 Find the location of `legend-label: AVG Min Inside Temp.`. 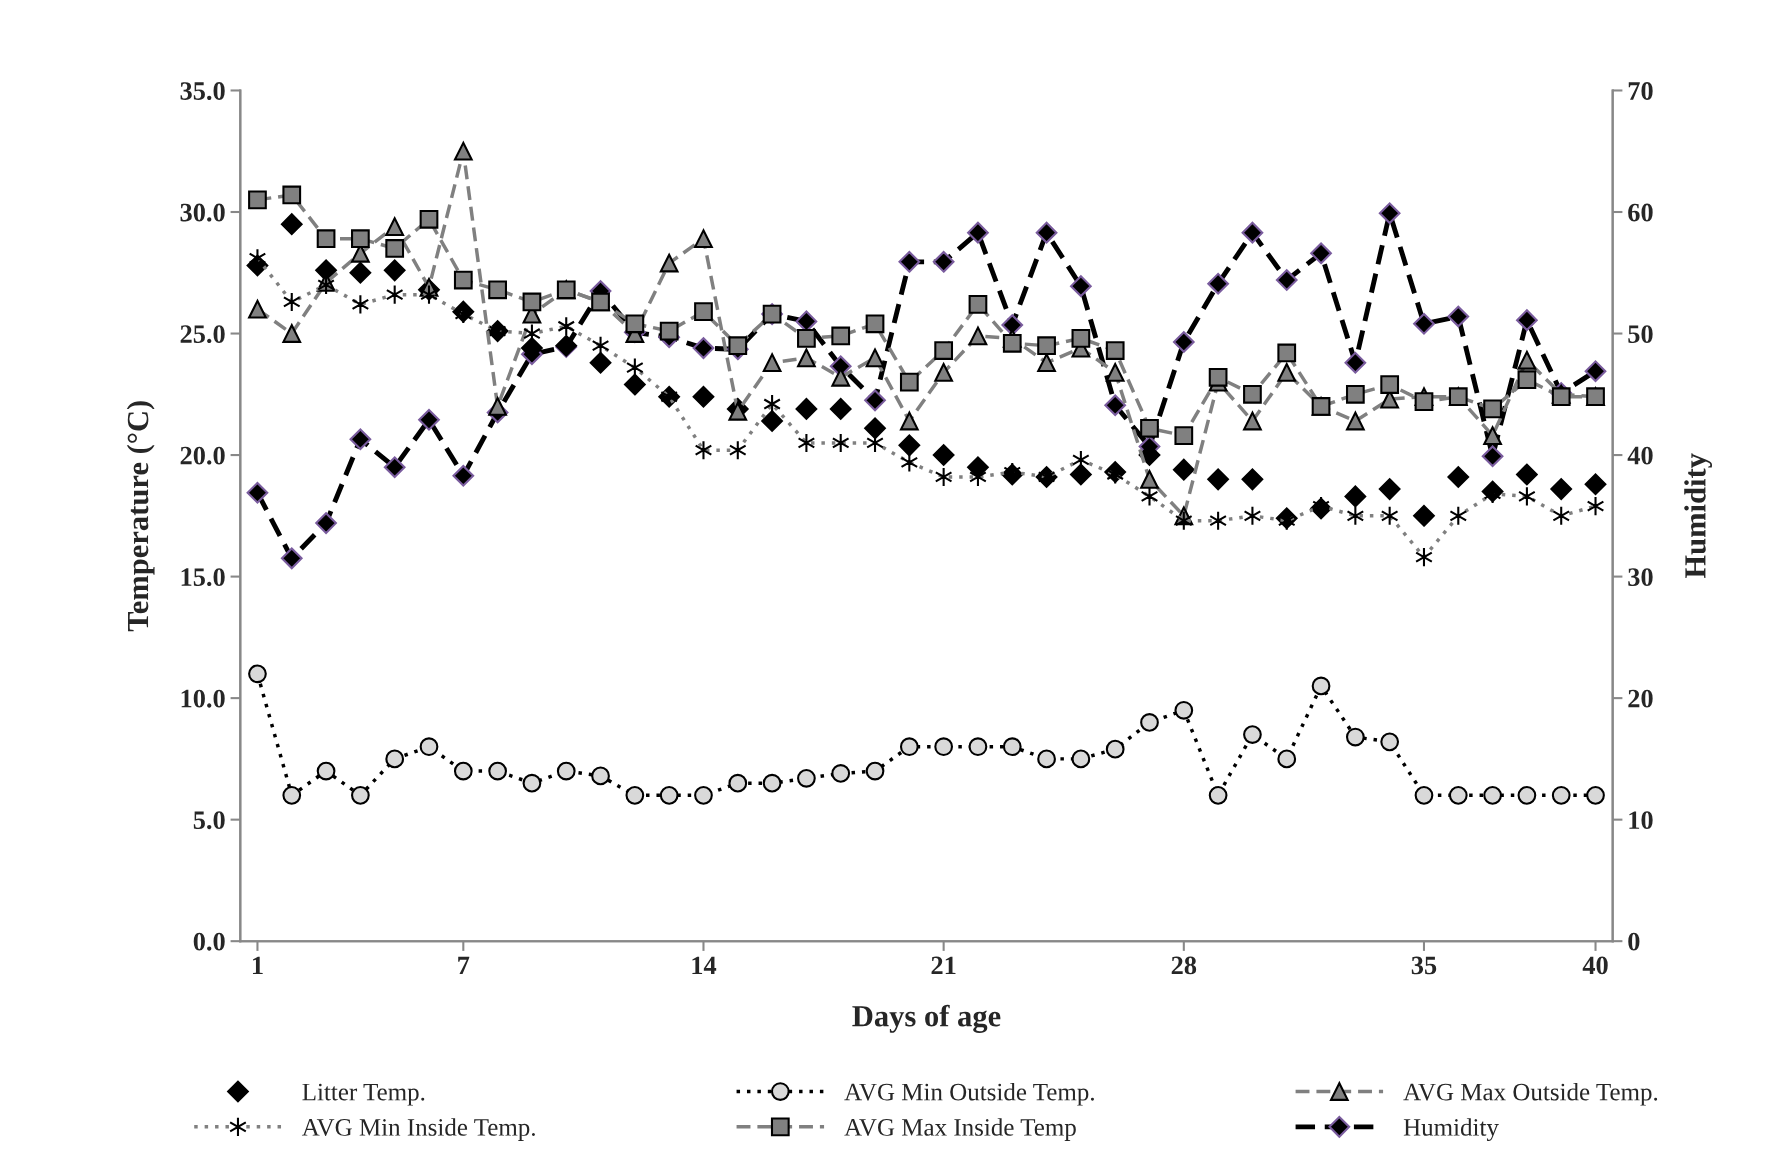

legend-label: AVG Min Inside Temp. is located at coordinates (418, 1129).